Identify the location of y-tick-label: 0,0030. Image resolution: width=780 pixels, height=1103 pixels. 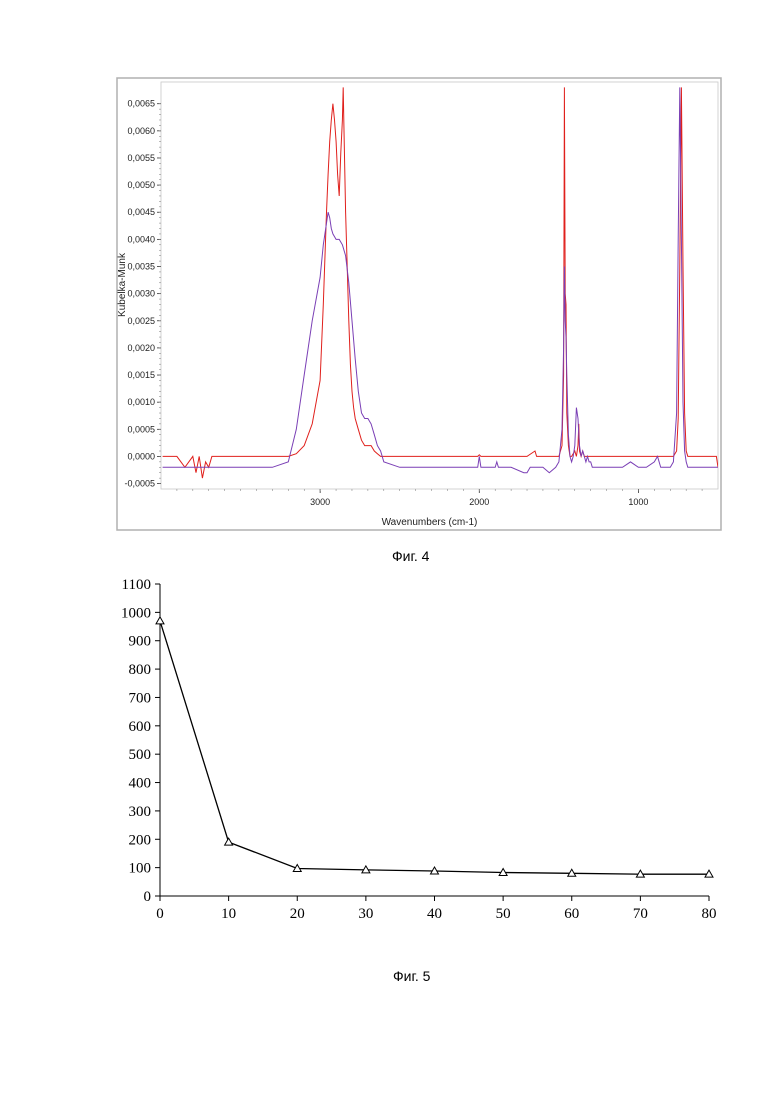
(141, 294).